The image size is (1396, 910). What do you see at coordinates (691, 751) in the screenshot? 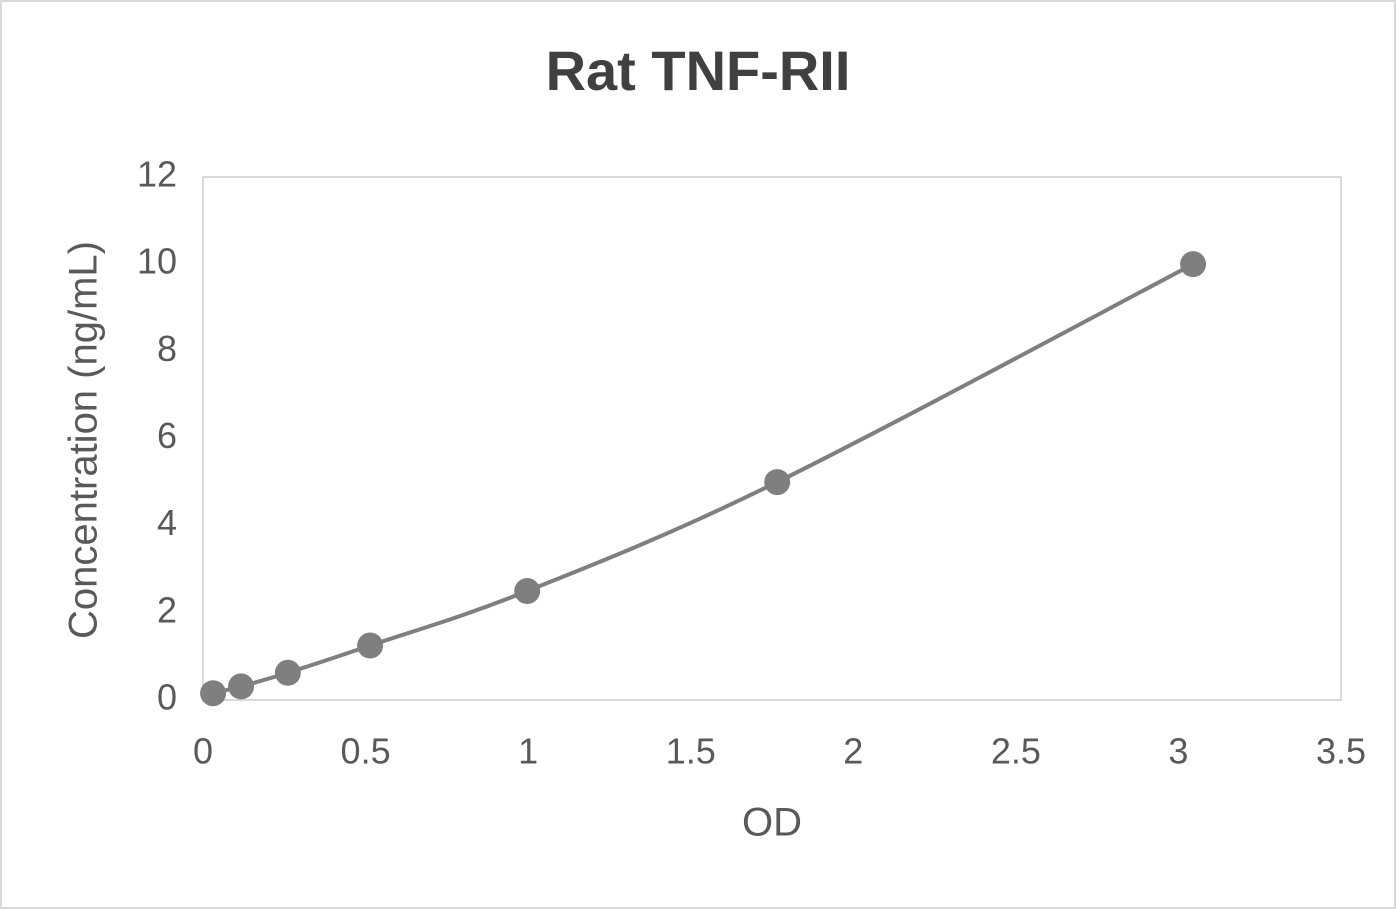
I see `x-tick-label: 1.5` at bounding box center [691, 751].